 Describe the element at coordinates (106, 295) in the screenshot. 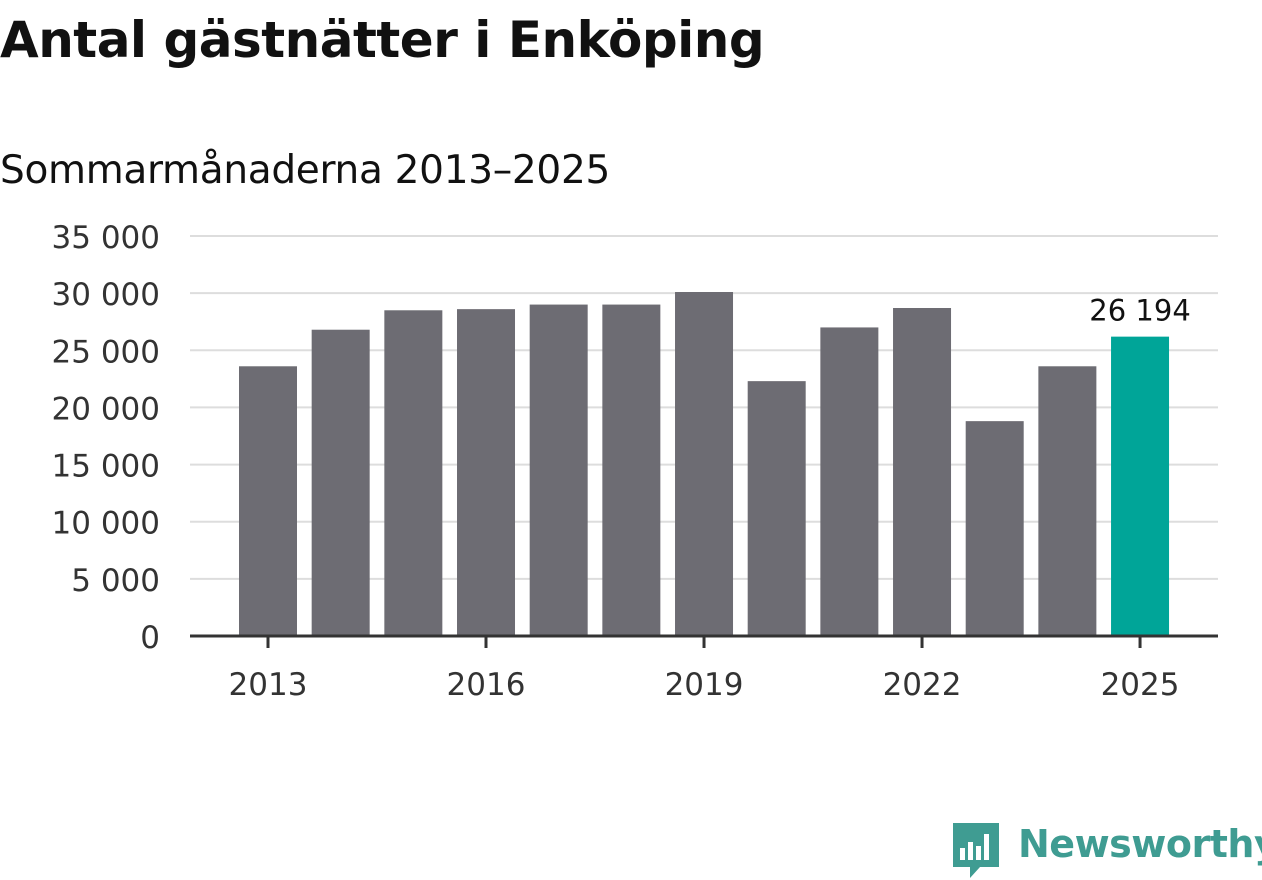

I see `y-tick-label: 30 000` at that location.